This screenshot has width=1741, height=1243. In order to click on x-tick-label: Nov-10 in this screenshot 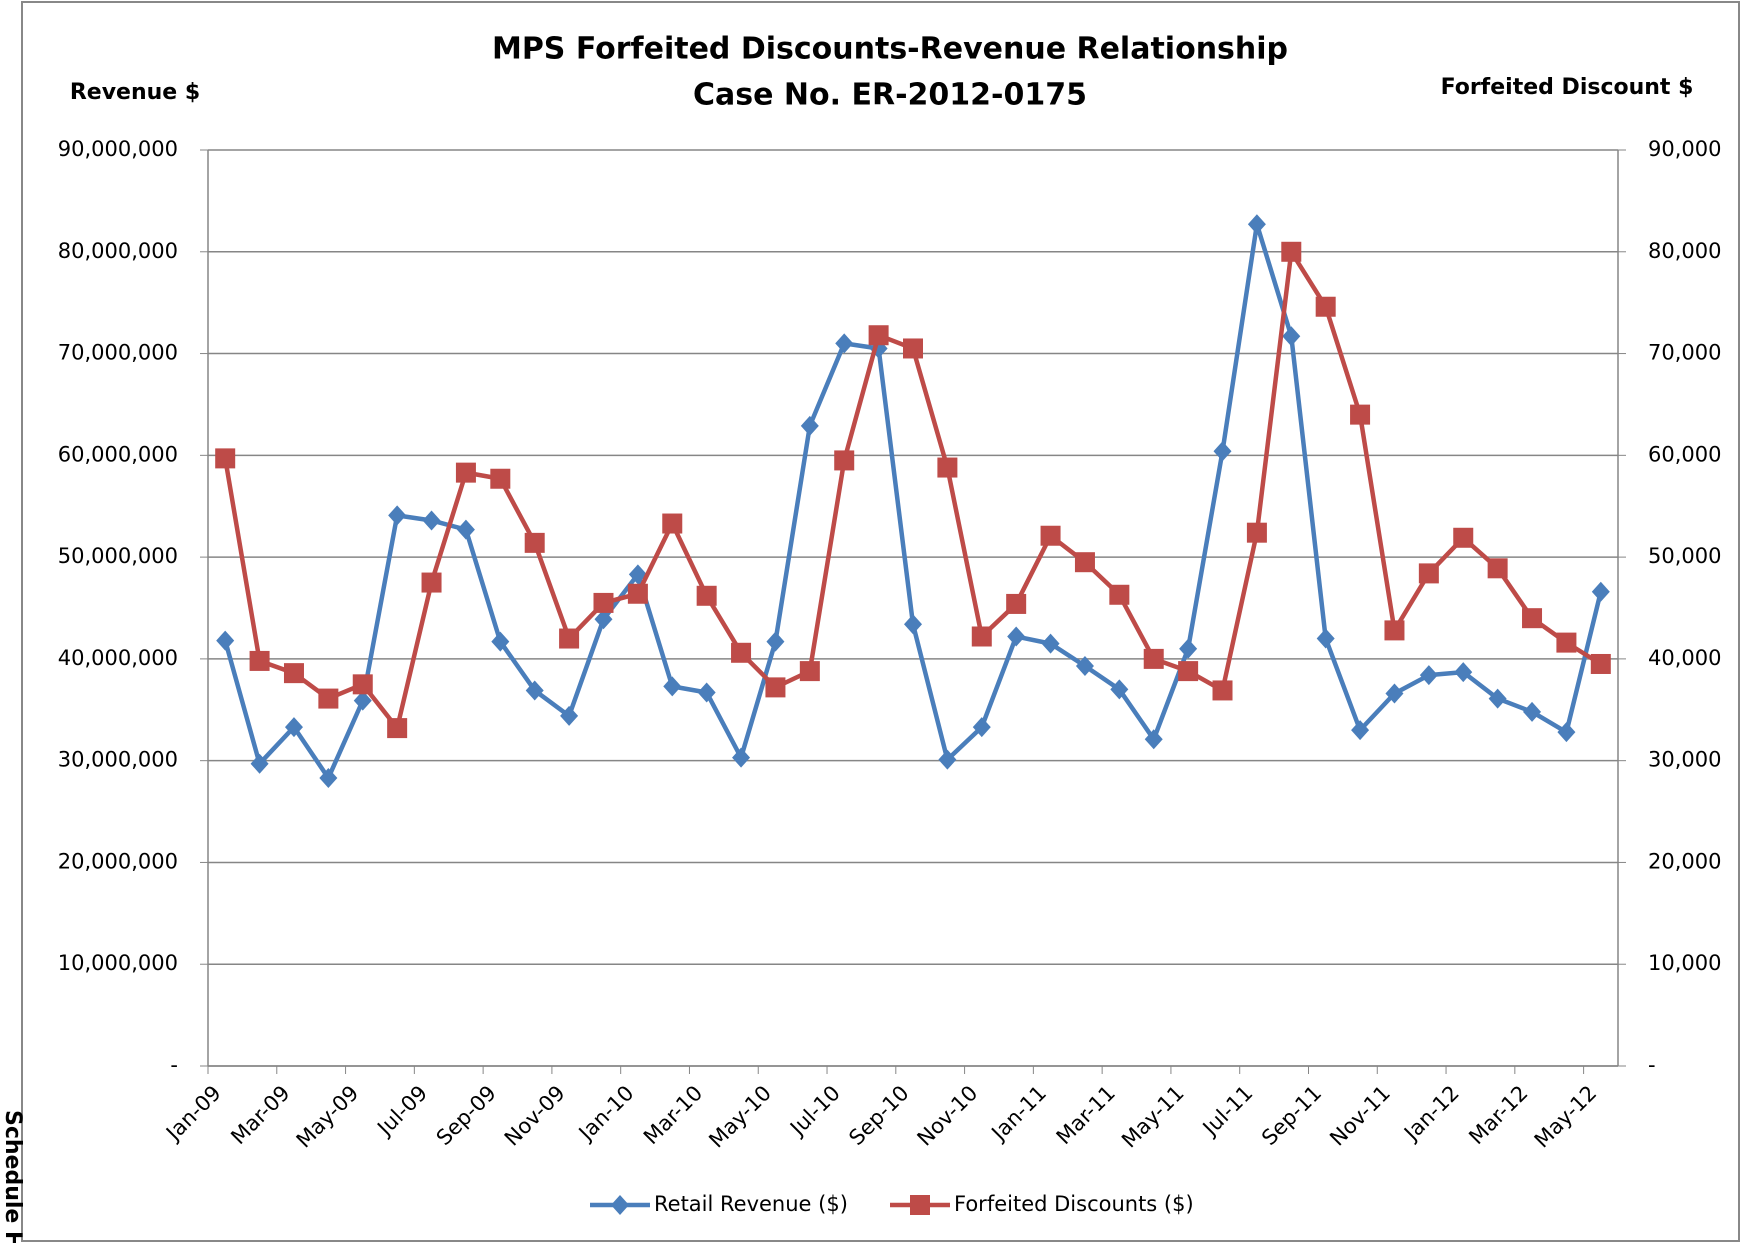, I will do `click(948, 1116)`.